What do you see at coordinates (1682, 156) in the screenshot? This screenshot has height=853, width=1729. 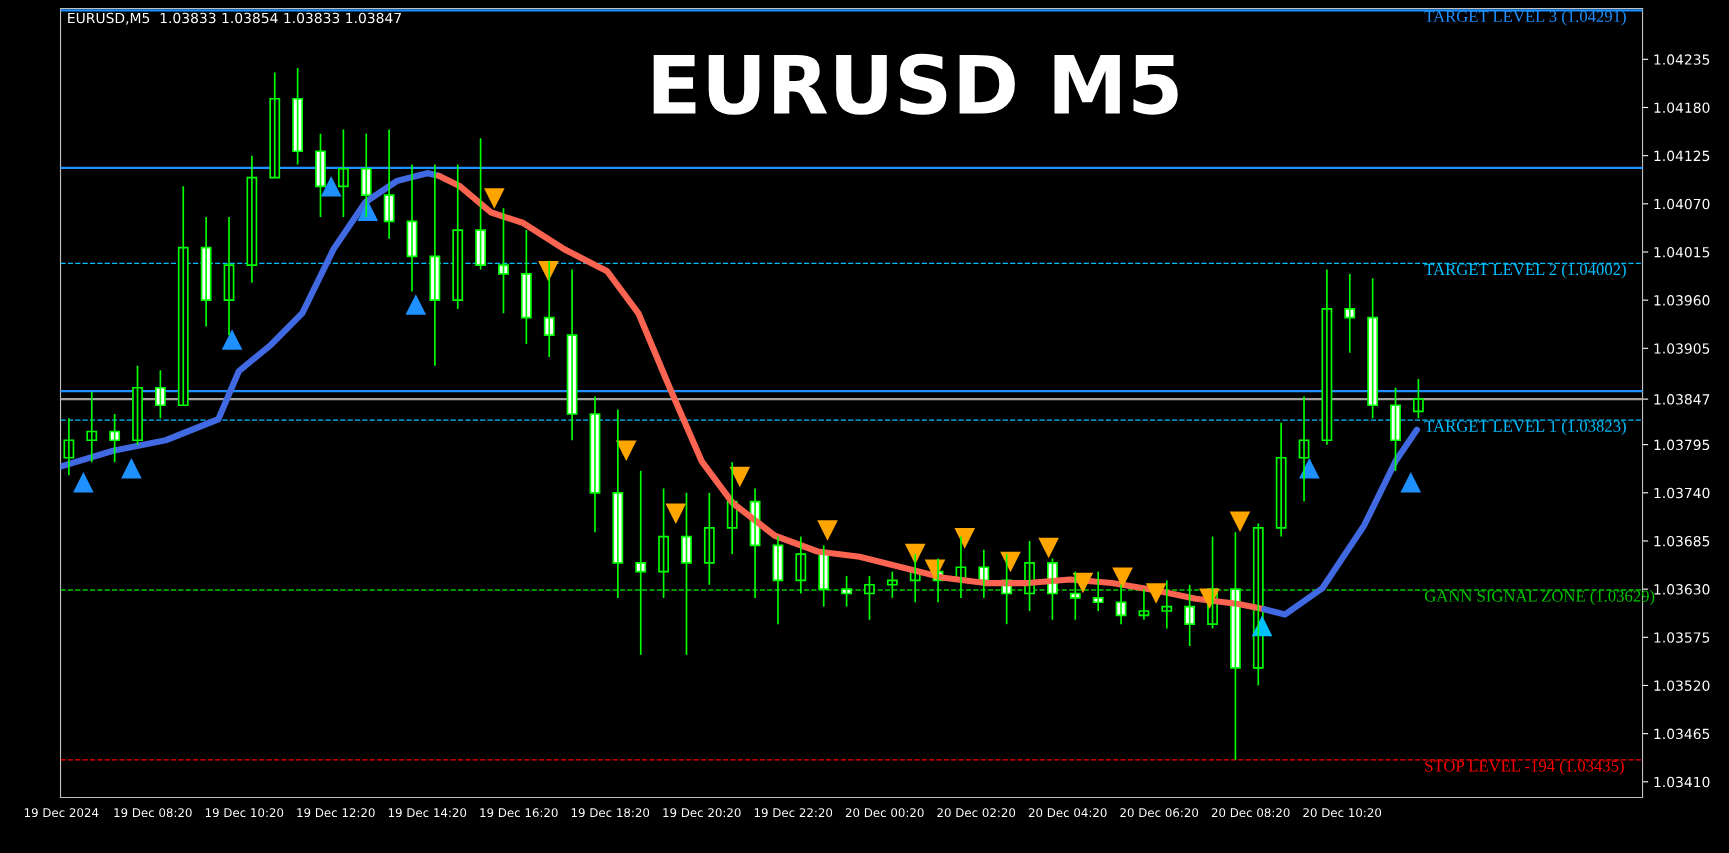 I see `y-tick-label: 1.04125` at bounding box center [1682, 156].